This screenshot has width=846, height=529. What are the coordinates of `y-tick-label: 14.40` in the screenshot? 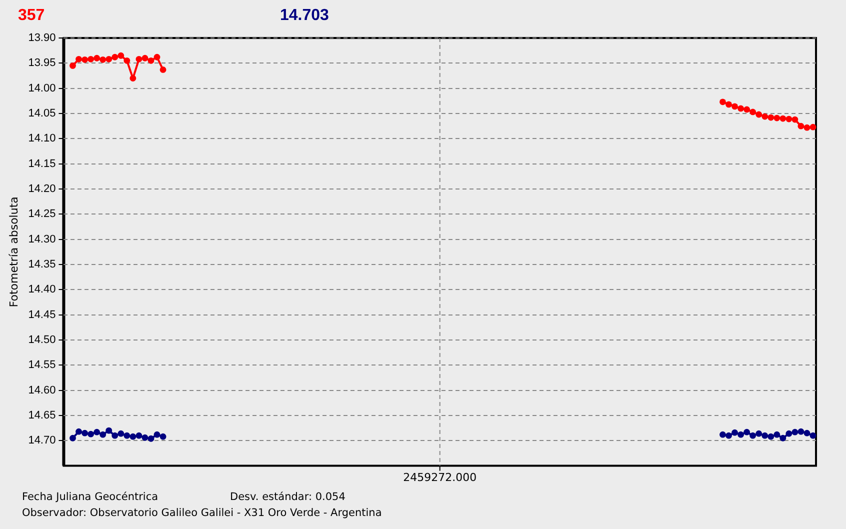 It's located at (42, 290).